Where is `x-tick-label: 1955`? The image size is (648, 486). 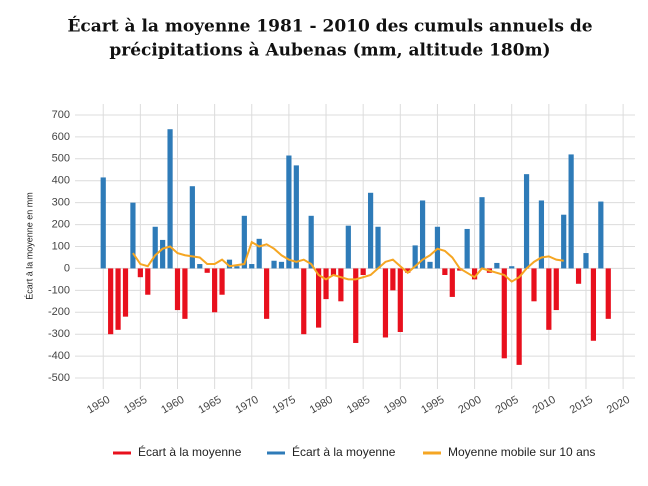 x-tick-label: 1955 is located at coordinates (135, 405).